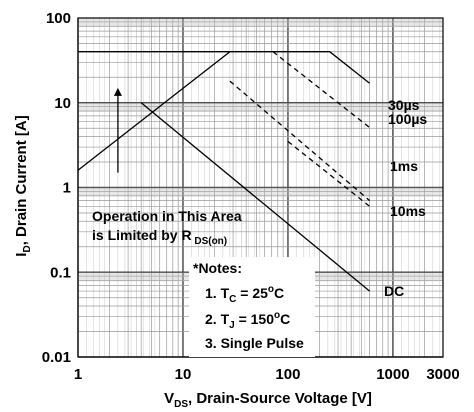 The width and height of the screenshot is (474, 412). Describe the element at coordinates (181, 404) in the screenshot. I see `x-axis-label-sub: DS` at that location.